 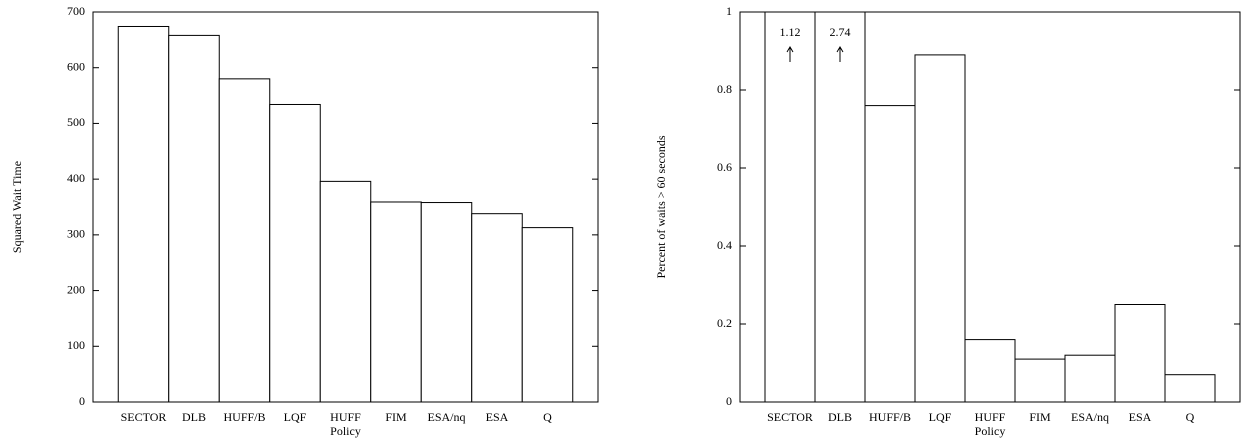 I want to click on y-tick-label: 0.6, so click(x=724, y=167).